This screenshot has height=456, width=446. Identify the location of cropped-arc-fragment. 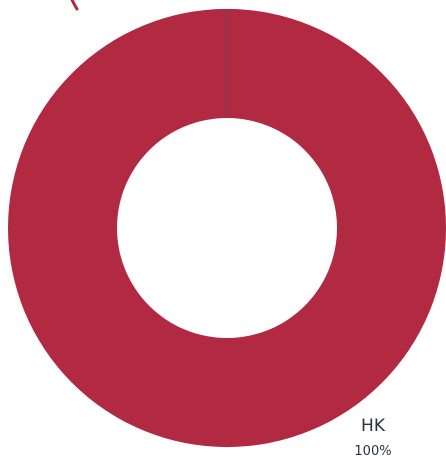
(74, 5).